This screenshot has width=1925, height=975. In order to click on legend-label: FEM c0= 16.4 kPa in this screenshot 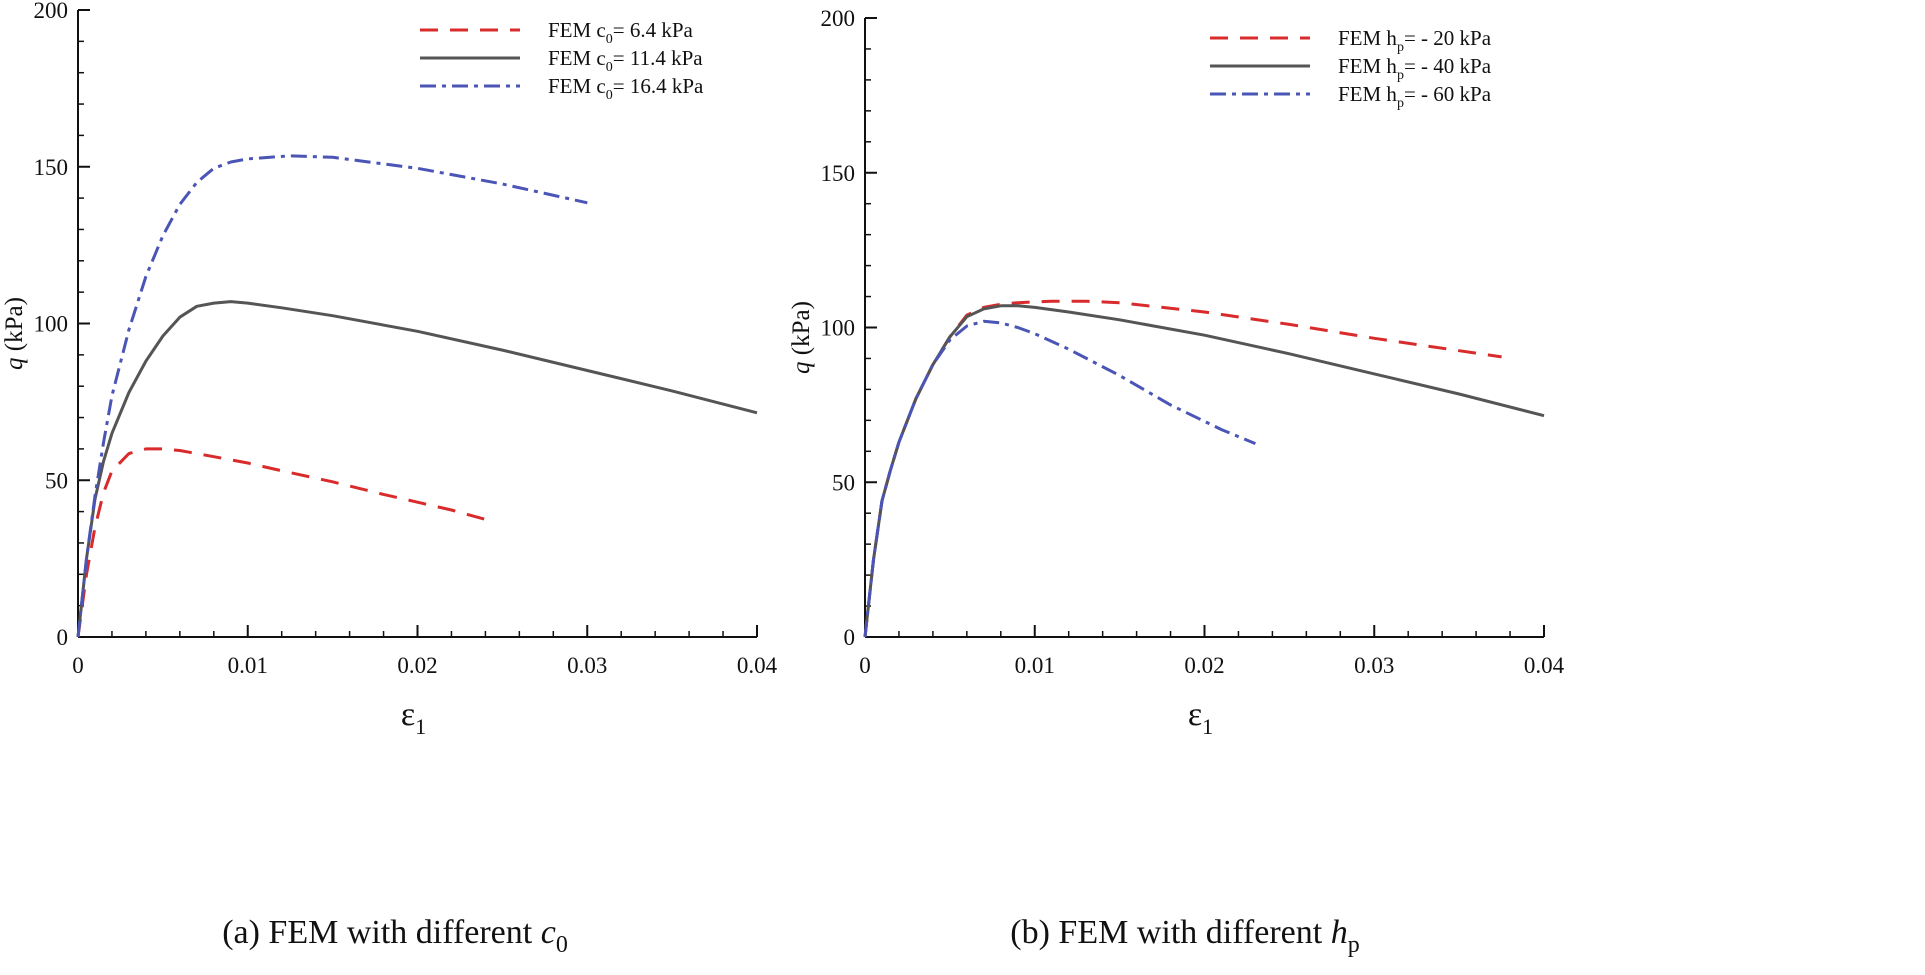, I will do `click(626, 88)`.